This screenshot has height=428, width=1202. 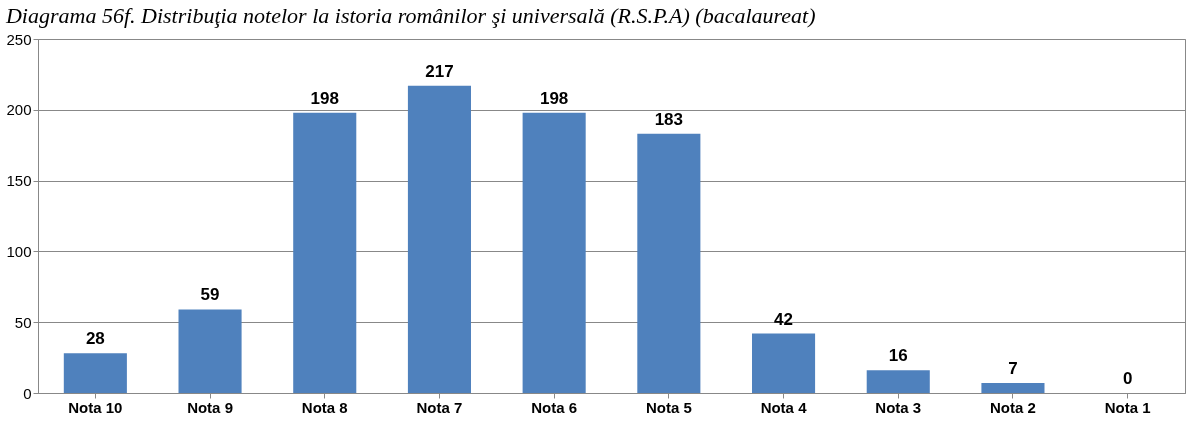 What do you see at coordinates (668, 407) in the screenshot?
I see `x-tick-label: Nota 5` at bounding box center [668, 407].